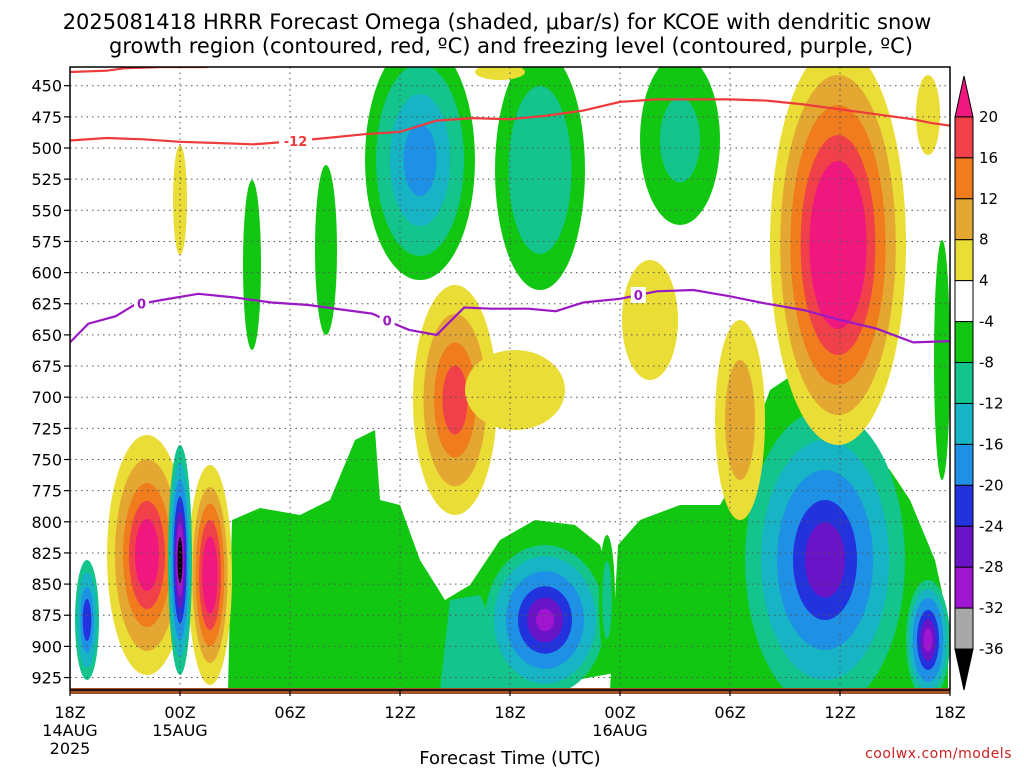 The image size is (1024, 768). What do you see at coordinates (46, 678) in the screenshot?
I see `y-tick-label: 925` at bounding box center [46, 678].